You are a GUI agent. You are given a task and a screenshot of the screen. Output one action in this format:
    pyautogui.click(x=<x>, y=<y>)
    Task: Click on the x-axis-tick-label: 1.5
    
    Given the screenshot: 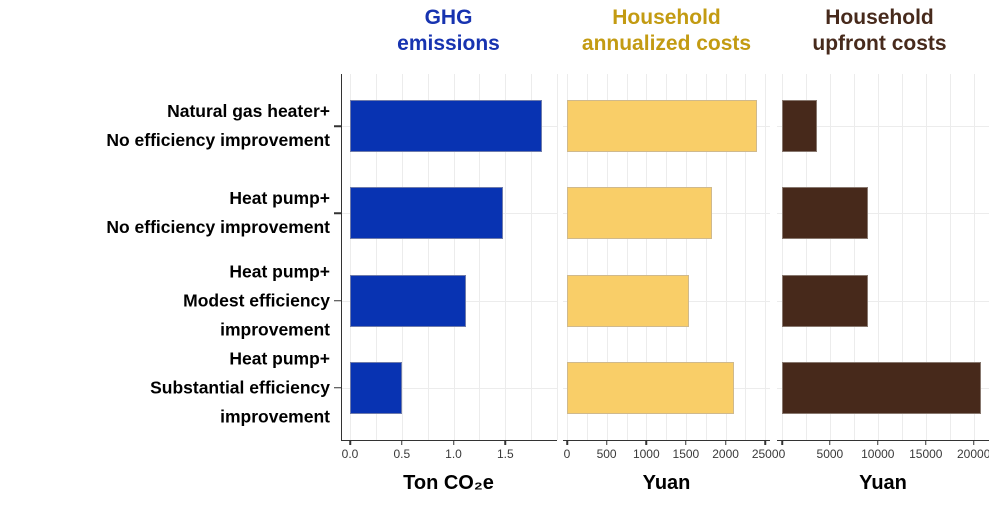 What is the action you would take?
    pyautogui.click(x=505, y=454)
    